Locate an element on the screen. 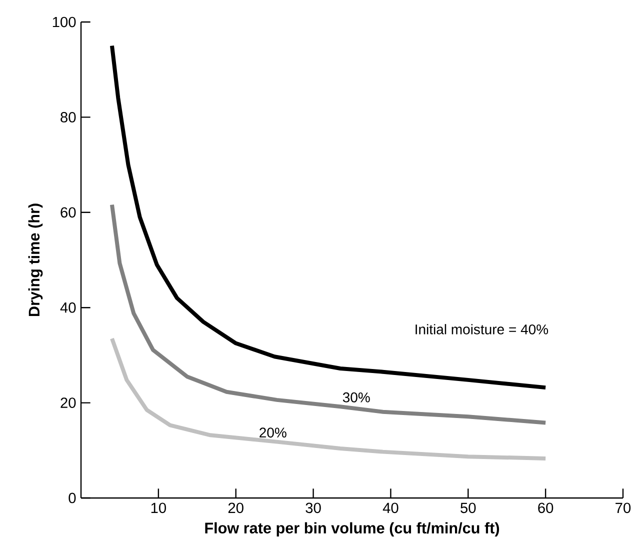 This screenshot has width=643, height=557. x-tick-label: 40 is located at coordinates (390, 508).